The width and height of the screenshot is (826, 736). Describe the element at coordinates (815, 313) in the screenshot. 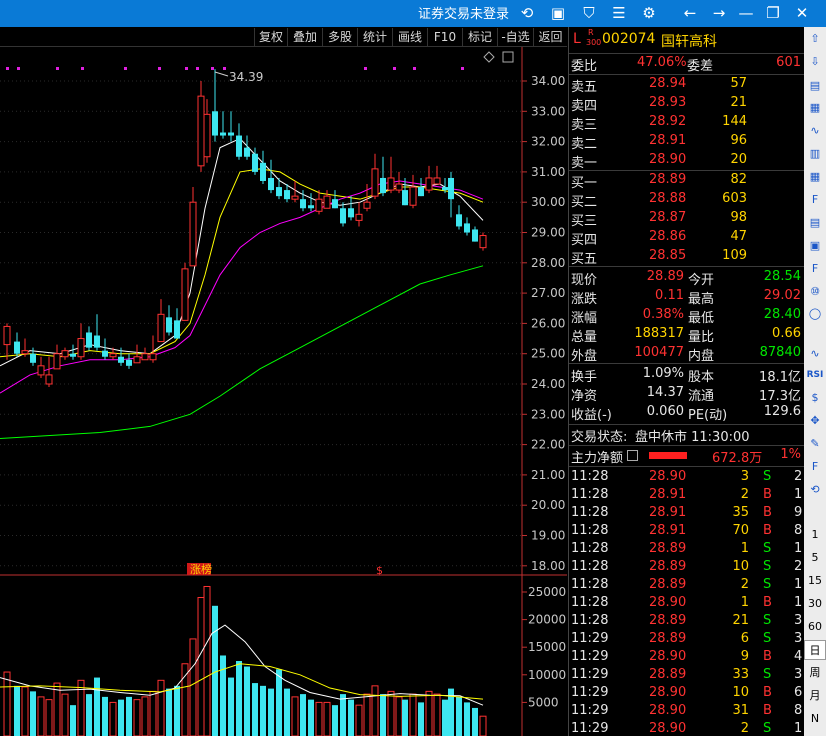

I see `circle-icon: ◯` at that location.